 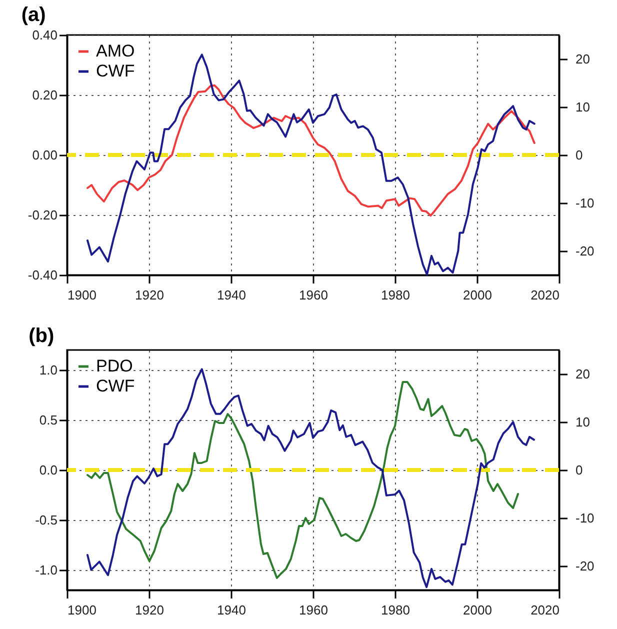 I want to click on y-tick-label: 0.00, so click(x=45, y=155).